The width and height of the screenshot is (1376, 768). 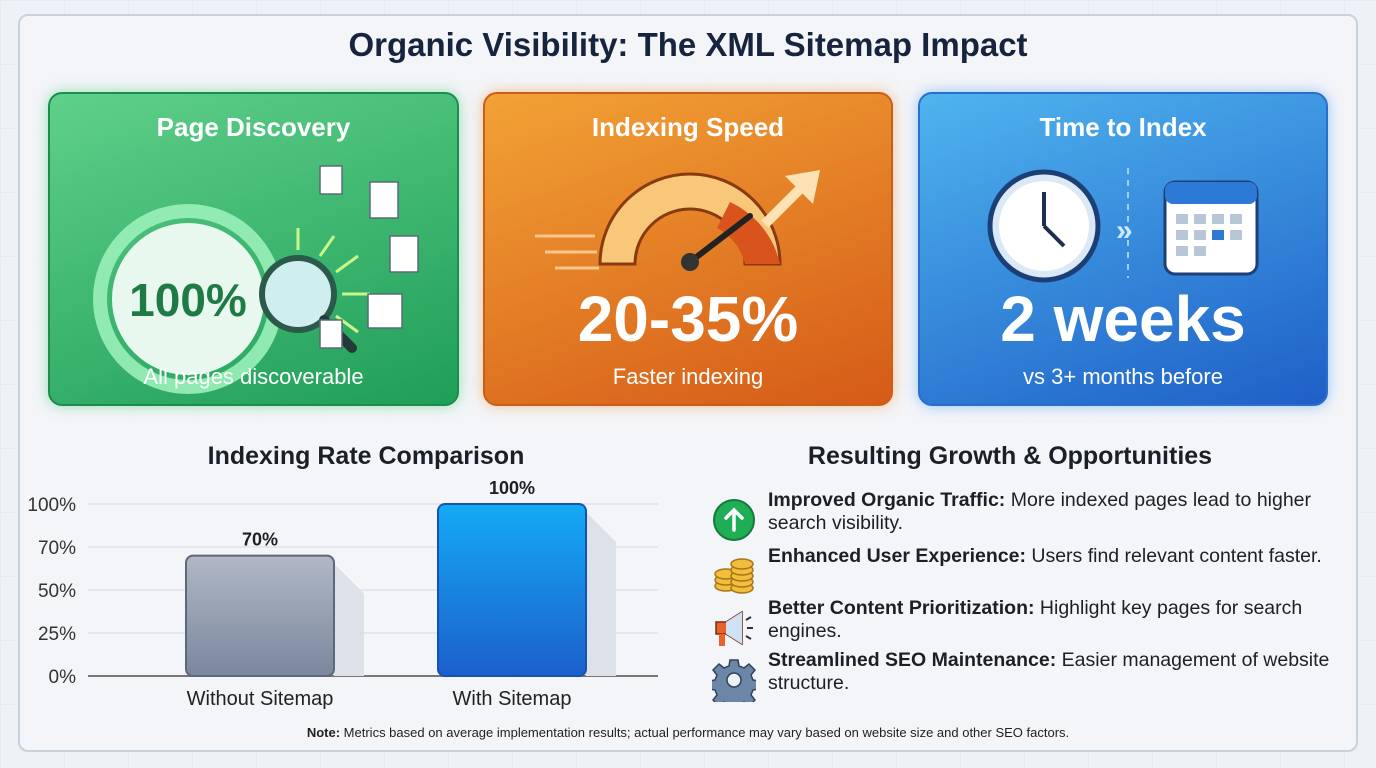 What do you see at coordinates (734, 576) in the screenshot?
I see `coins-icon` at bounding box center [734, 576].